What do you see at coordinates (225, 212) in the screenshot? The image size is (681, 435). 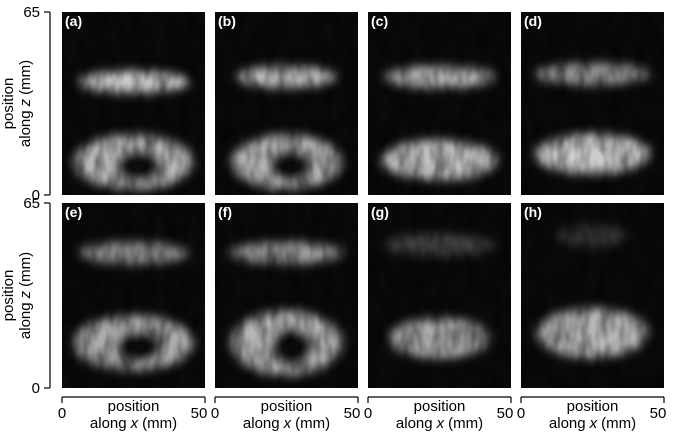 I see `panel-label: (f)` at bounding box center [225, 212].